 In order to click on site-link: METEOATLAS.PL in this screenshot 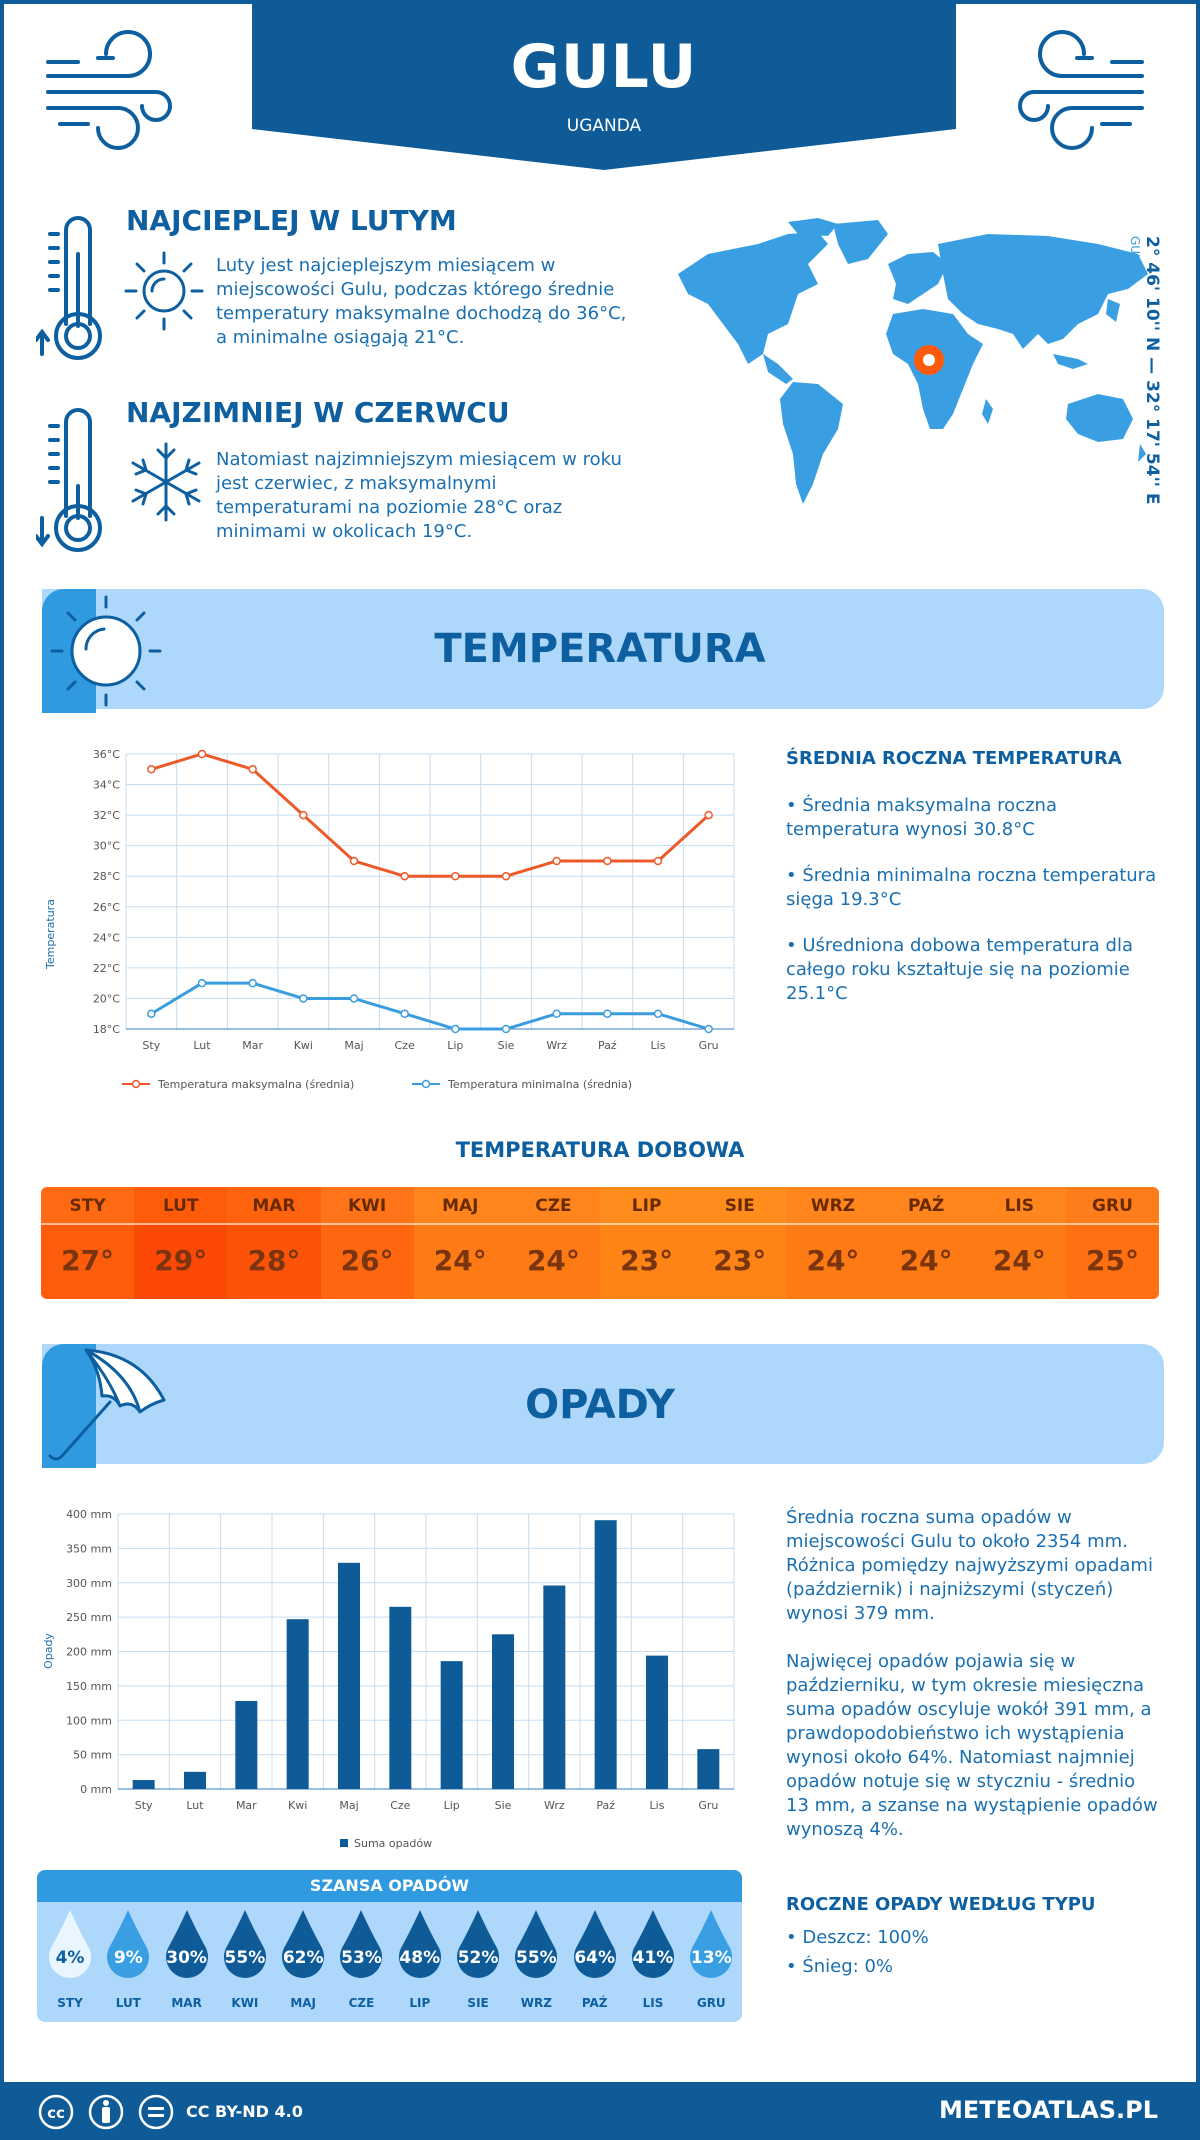, I will do `click(1048, 2110)`.